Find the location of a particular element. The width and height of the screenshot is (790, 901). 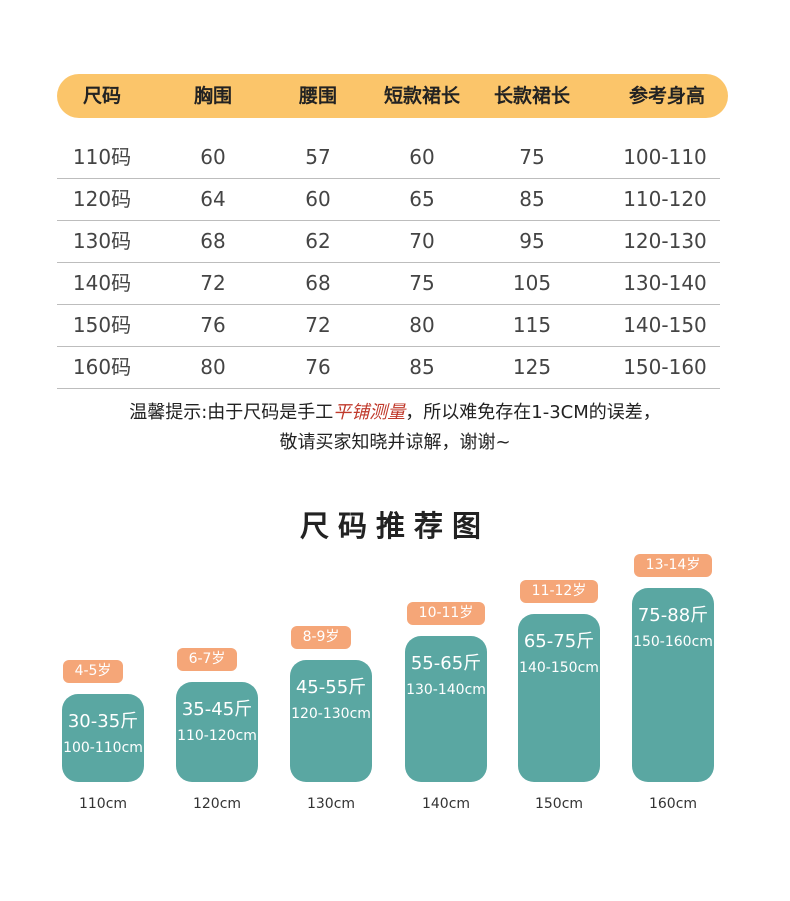

header-long-length: 长款裙长 is located at coordinates (532, 96).